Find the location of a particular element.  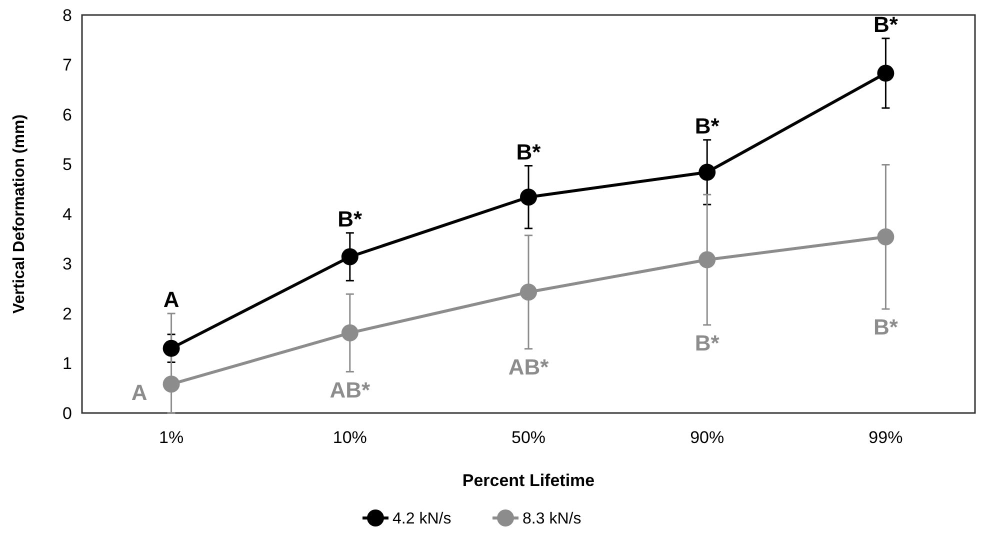

y-tick-label: 8 is located at coordinates (67, 15).